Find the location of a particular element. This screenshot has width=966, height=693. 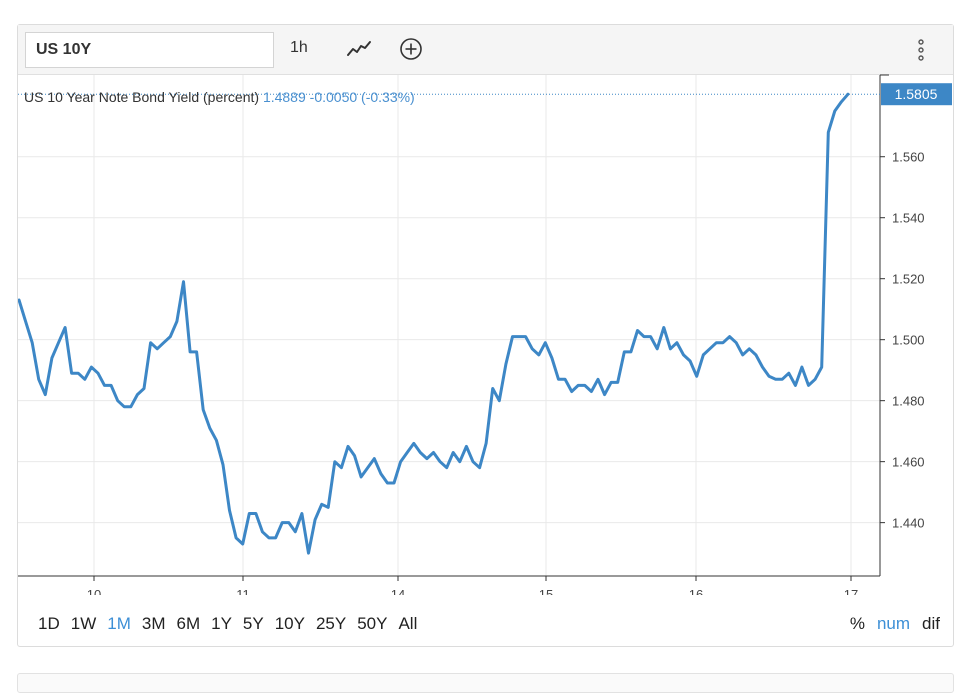

range-button-25y: 25Y is located at coordinates (331, 623).